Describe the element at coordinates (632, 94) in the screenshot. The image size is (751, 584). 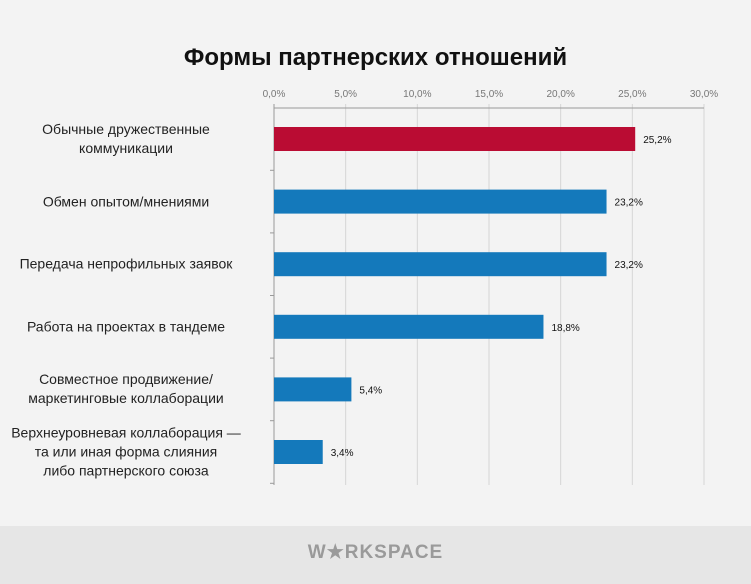
I see `x-tick-label: 25,0%` at that location.